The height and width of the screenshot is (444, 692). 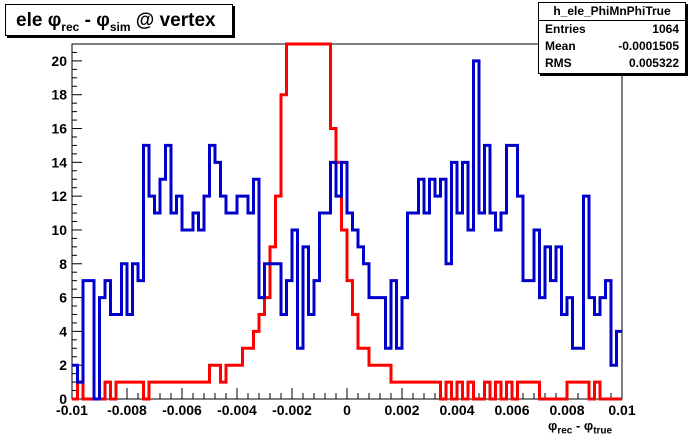 What do you see at coordinates (621, 410) in the screenshot?
I see `x-tick-label: 0.01` at bounding box center [621, 410].